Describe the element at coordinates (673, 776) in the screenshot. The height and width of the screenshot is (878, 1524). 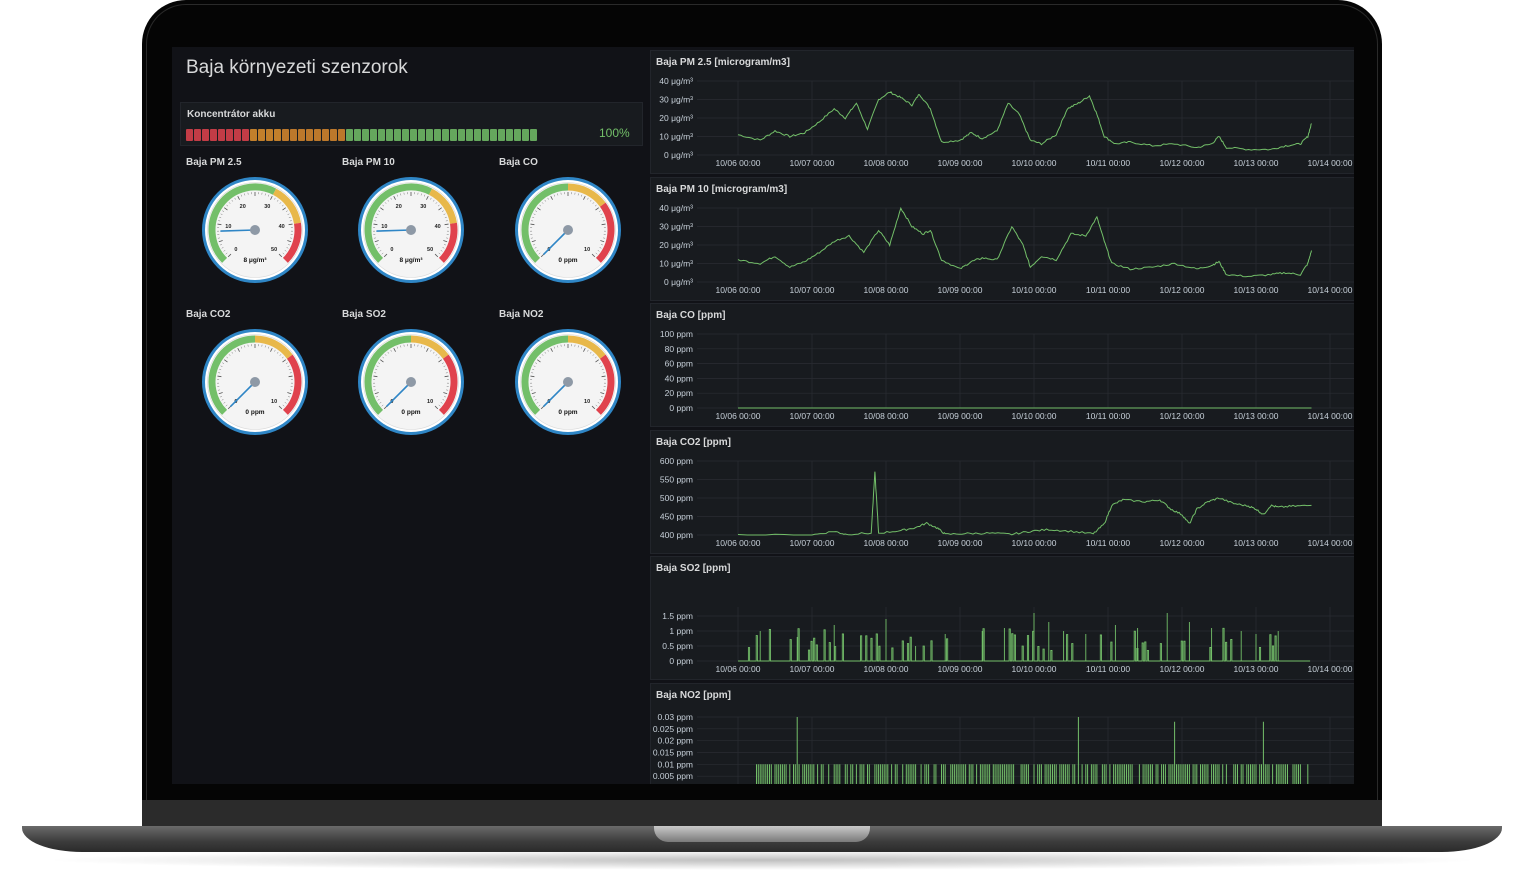
I see `y-tick-label: 0.005 ppm` at that location.